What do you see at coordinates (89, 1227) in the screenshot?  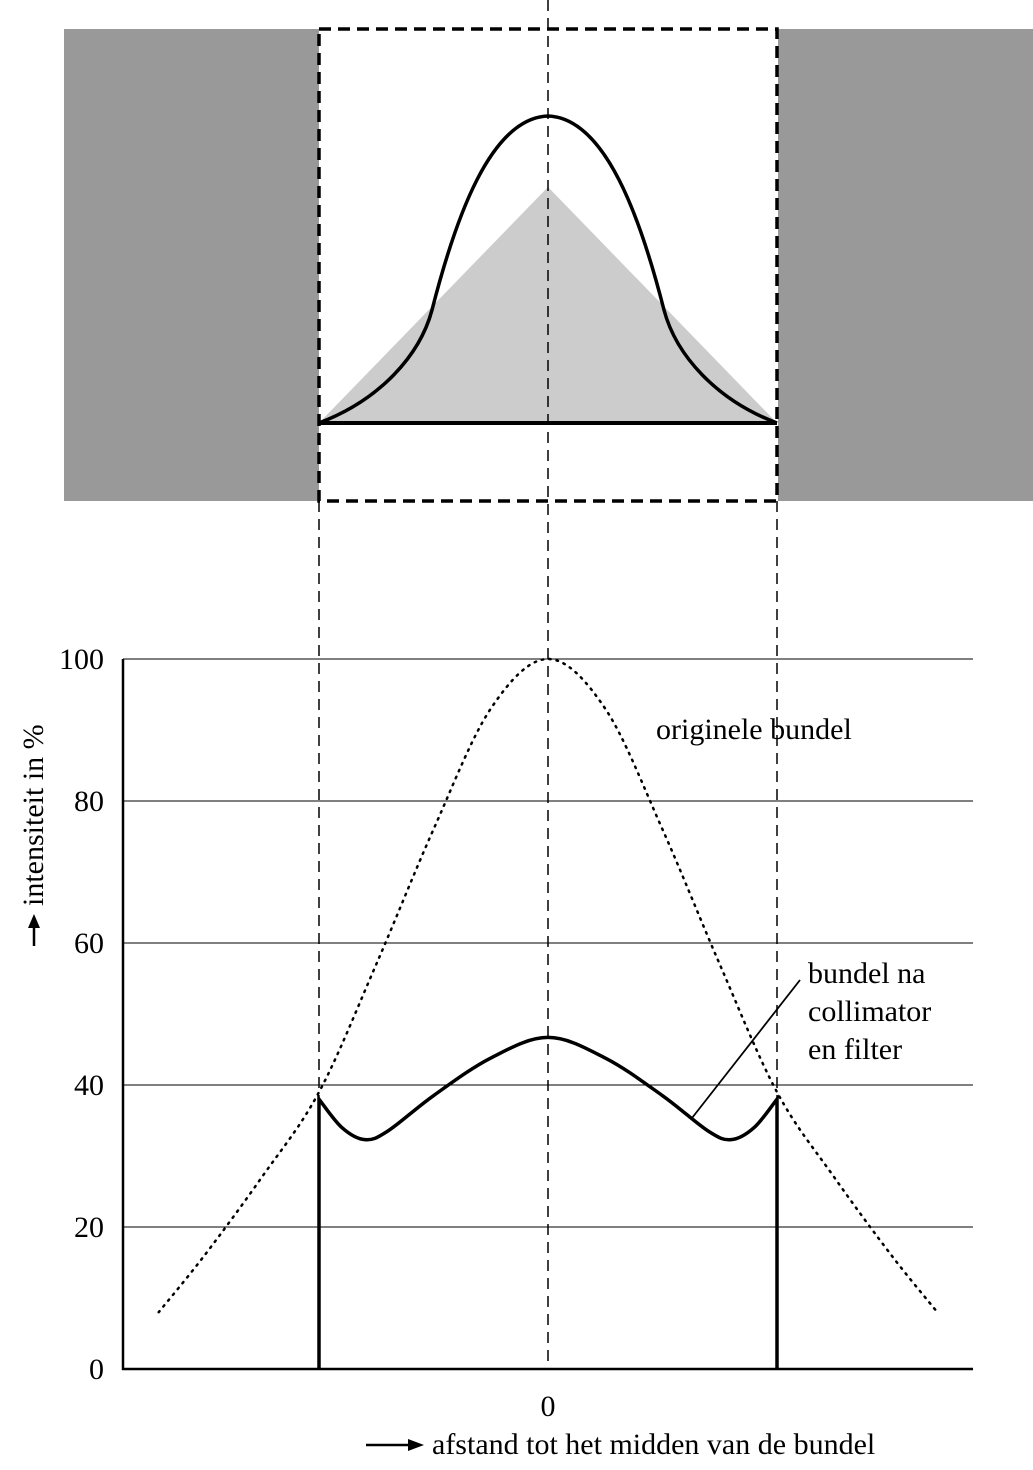 I see `y-tick-label: 20` at bounding box center [89, 1227].